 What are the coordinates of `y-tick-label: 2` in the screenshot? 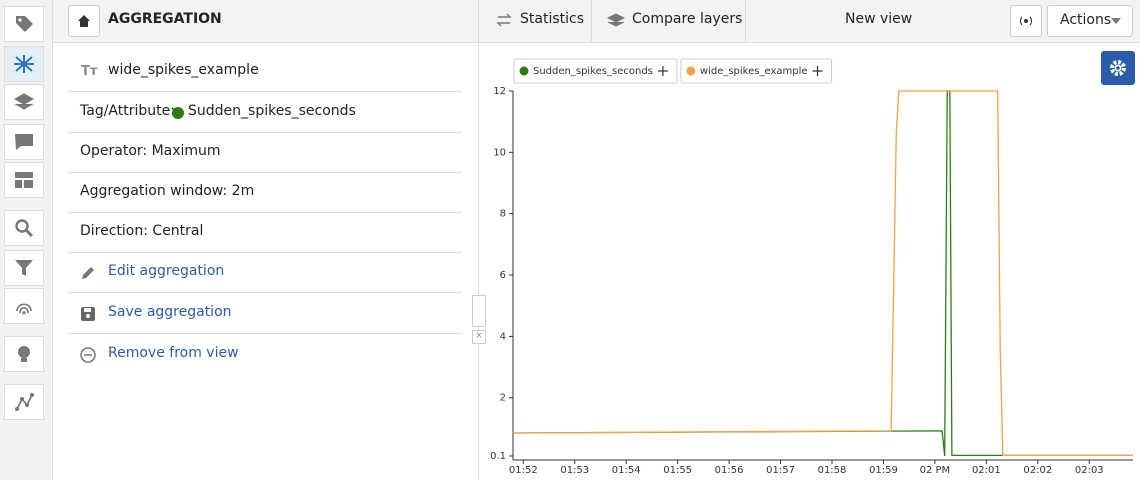 It's located at (503, 398).